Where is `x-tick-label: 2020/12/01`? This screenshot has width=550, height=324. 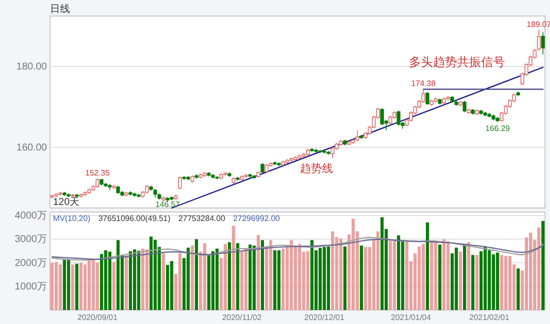 x-tick-label: 2020/12/01 is located at coordinates (324, 317).